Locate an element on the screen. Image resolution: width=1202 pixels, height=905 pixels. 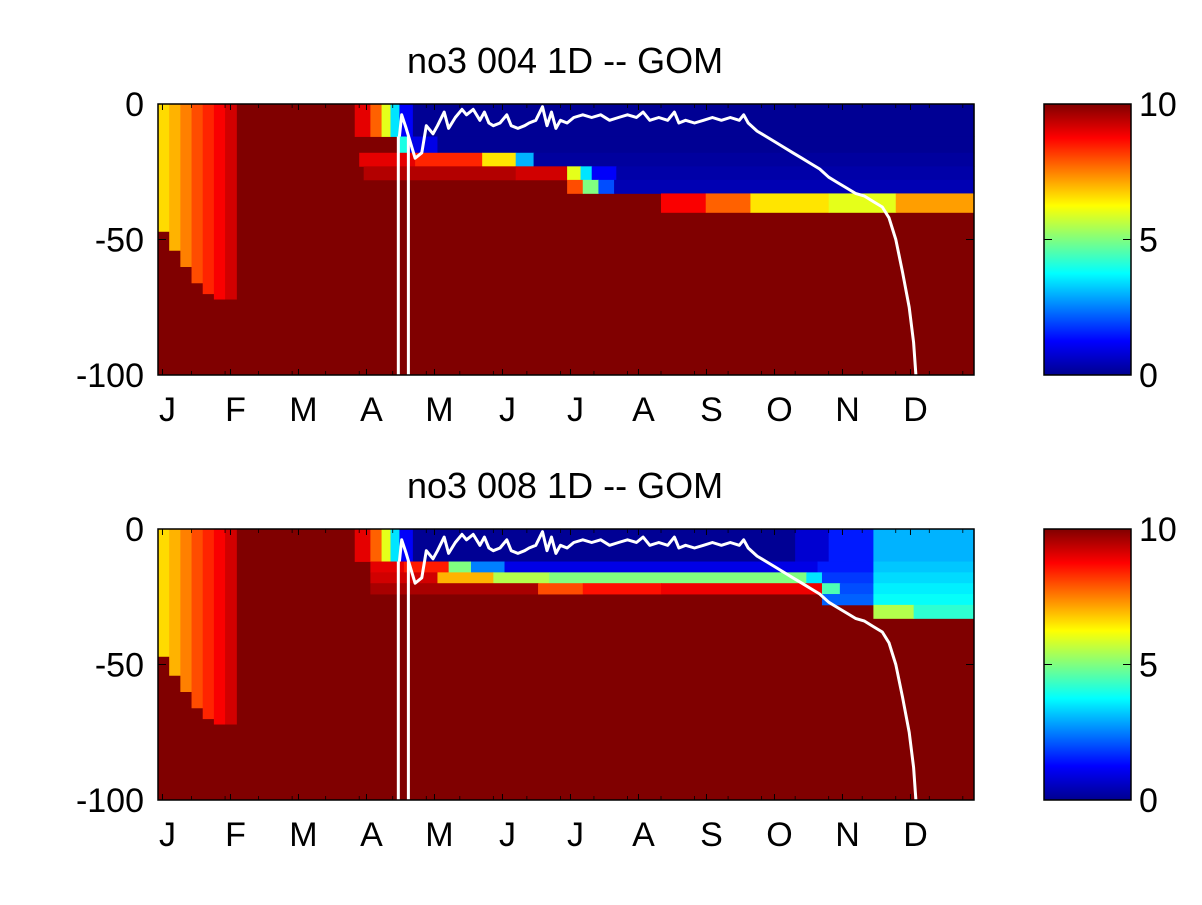
panel-2-colorbar-gradient is located at coordinates (1087, 664).